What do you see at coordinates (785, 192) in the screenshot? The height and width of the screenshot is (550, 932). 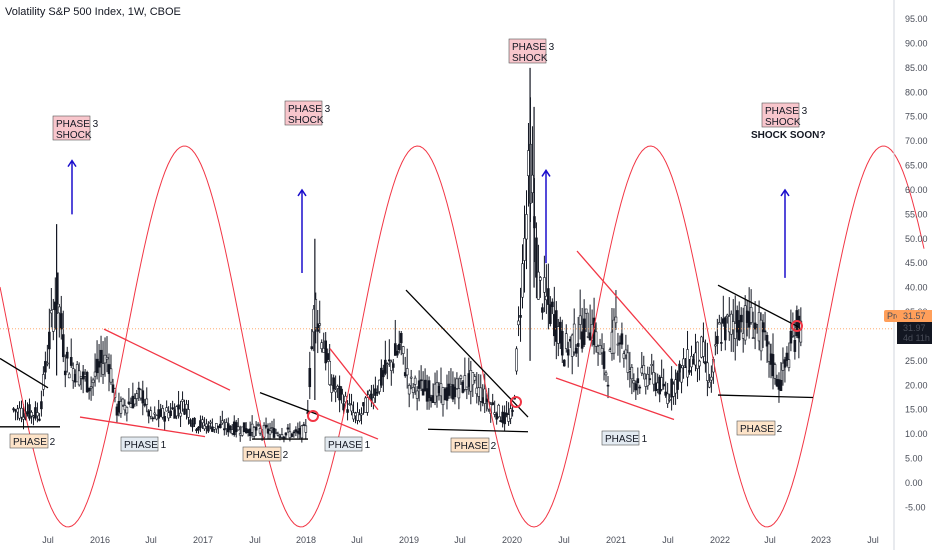 I see `up-arrow-head-icon` at bounding box center [785, 192].